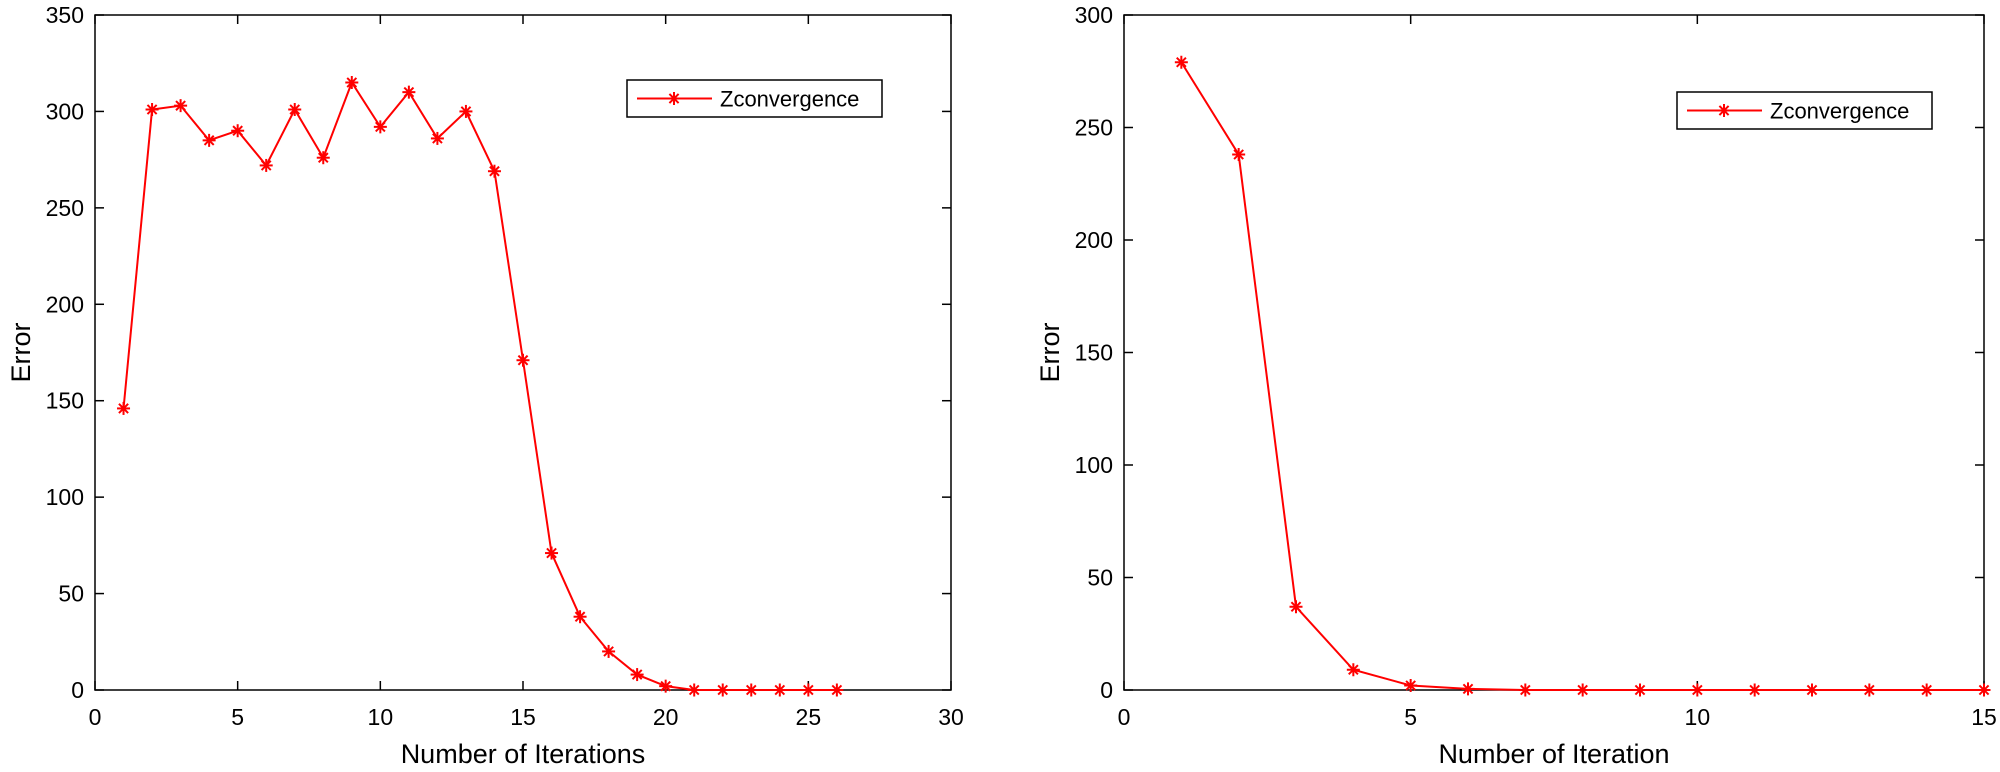  Describe the element at coordinates (666, 717) in the screenshot. I see `x-tick-label: 20` at that location.